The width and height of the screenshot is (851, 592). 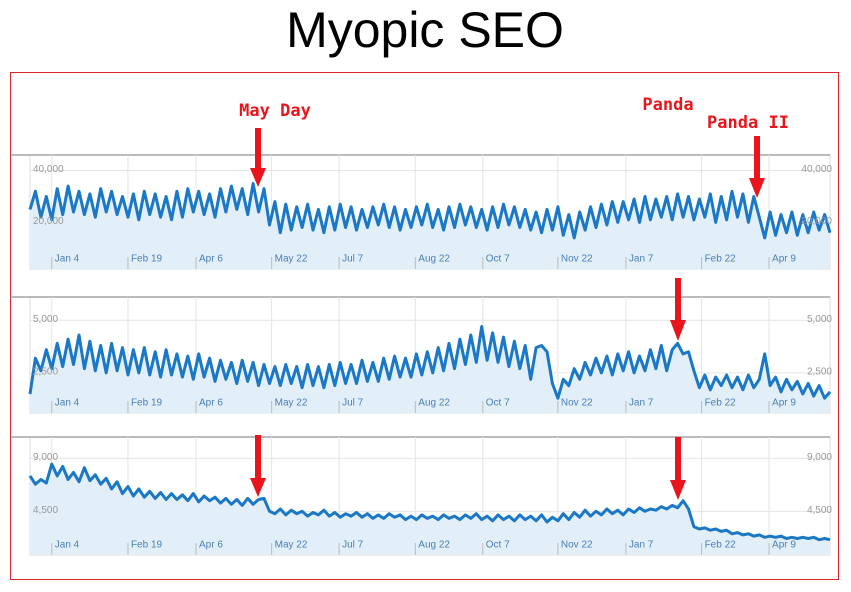 I want to click on annotation: Panda, so click(x=667, y=105).